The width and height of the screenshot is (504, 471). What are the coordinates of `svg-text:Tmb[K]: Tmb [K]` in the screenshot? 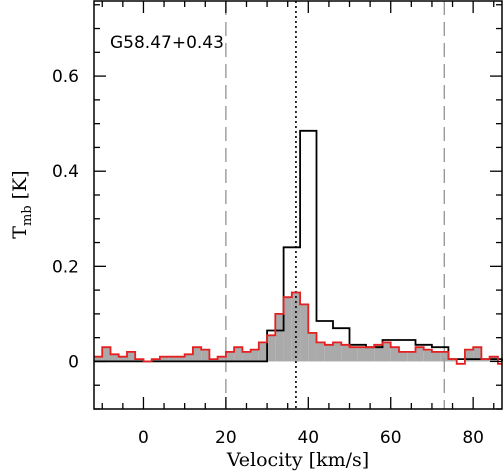 It's located at (22, 204).